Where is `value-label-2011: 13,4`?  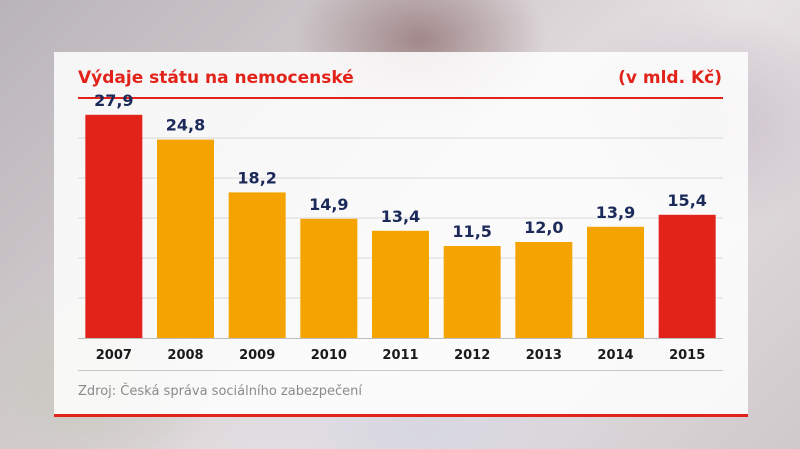
value-label-2011: 13,4 is located at coordinates (400, 216).